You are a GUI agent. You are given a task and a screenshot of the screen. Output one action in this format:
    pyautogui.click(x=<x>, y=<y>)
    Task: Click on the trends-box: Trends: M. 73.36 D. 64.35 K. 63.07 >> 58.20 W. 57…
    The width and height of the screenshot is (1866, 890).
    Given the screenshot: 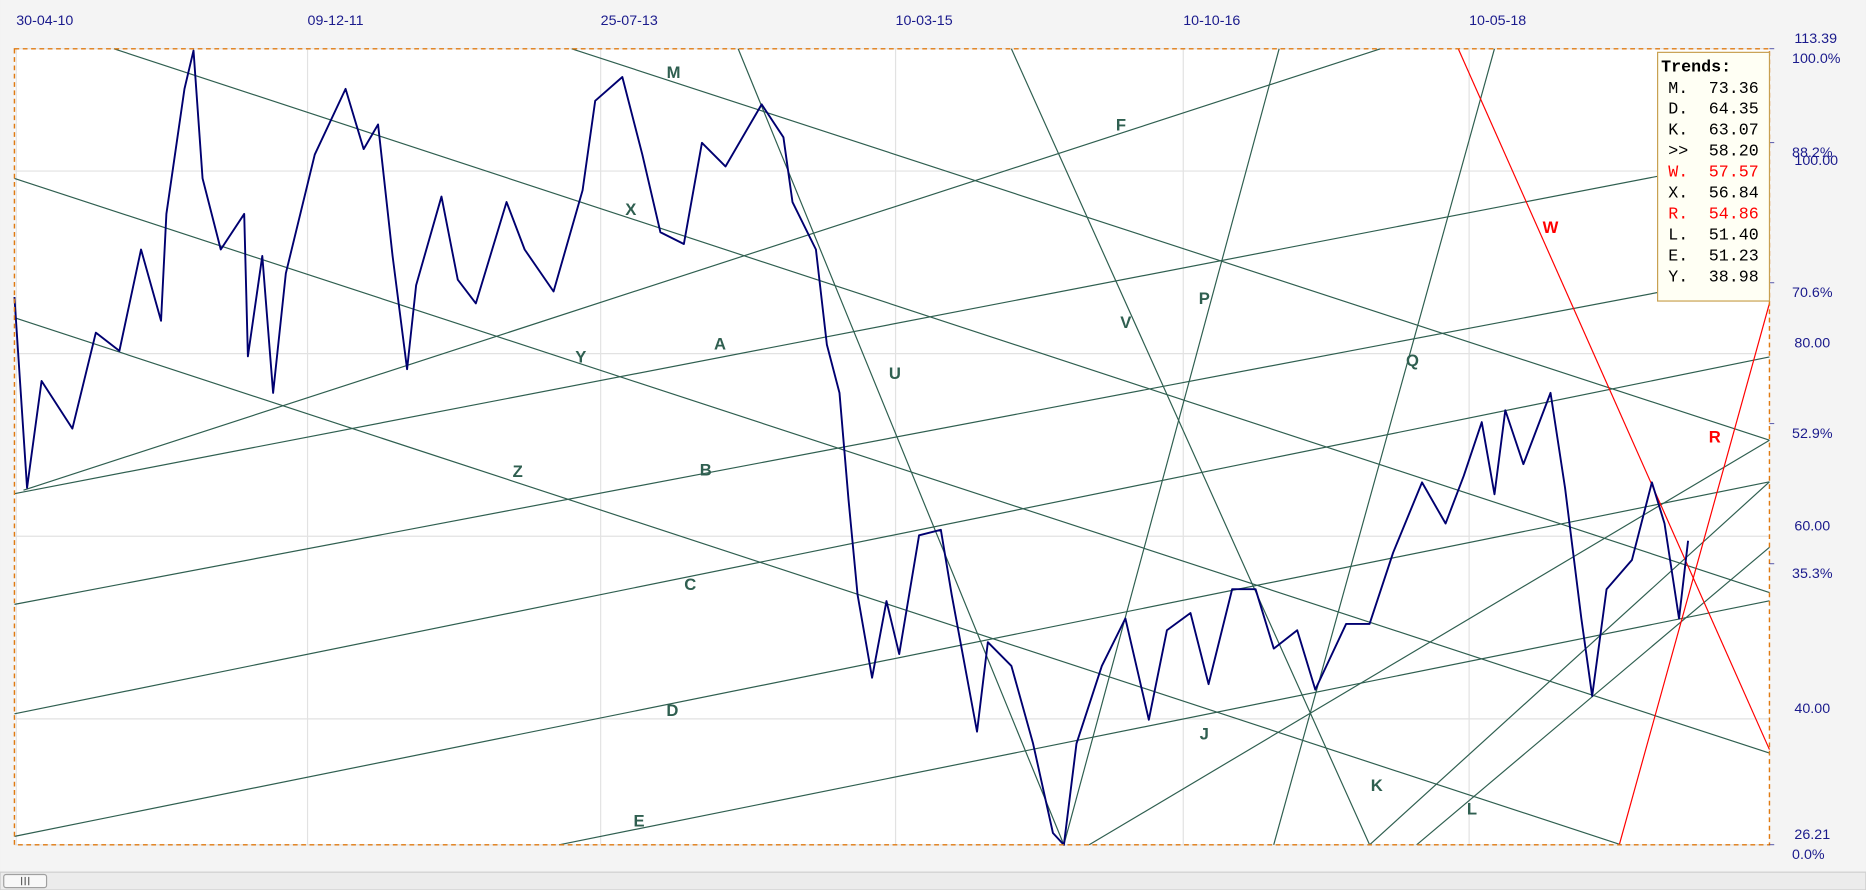 What is the action you would take?
    pyautogui.click(x=1714, y=176)
    